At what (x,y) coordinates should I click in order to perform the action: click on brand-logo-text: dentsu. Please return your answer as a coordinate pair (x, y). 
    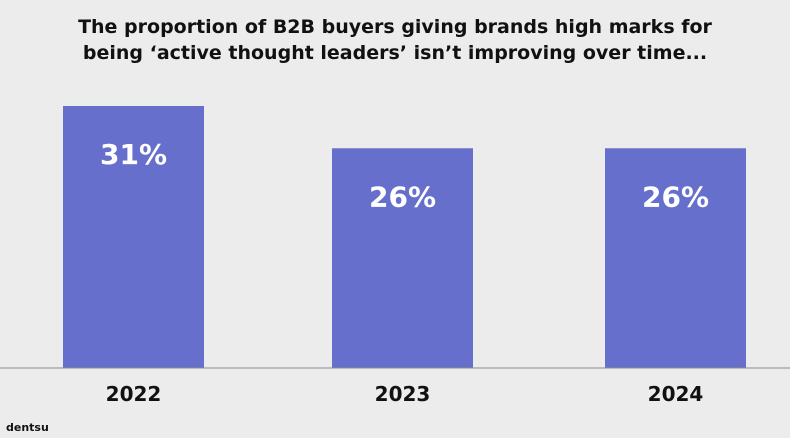
    Looking at the image, I should click on (27, 427).